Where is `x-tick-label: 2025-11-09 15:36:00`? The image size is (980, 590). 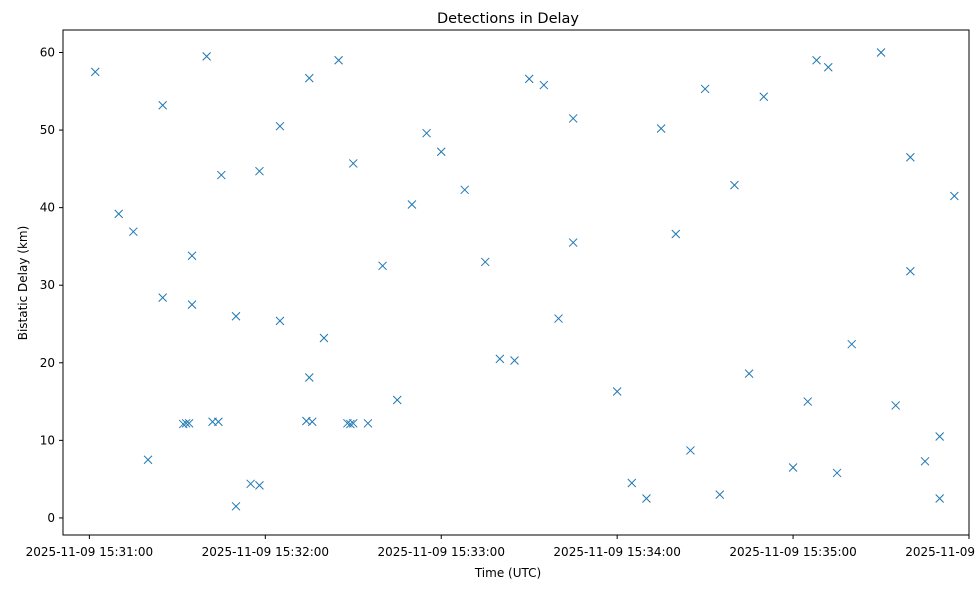
x-tick-label: 2025-11-09 15:36:00 is located at coordinates (942, 552).